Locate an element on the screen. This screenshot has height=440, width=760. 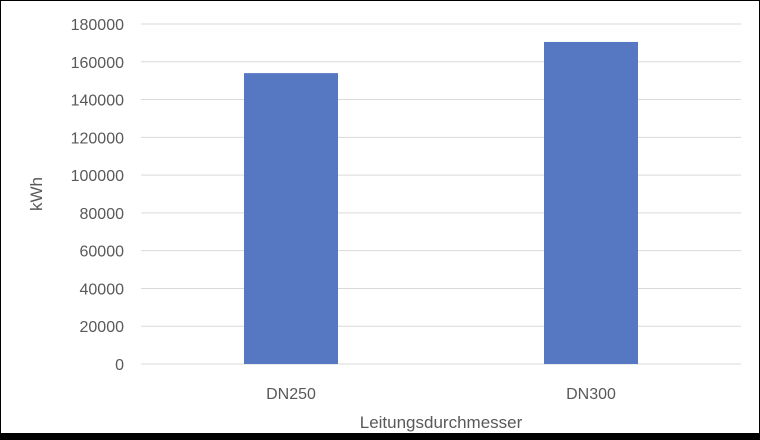
y-tick-label: 20000 is located at coordinates (102, 327).